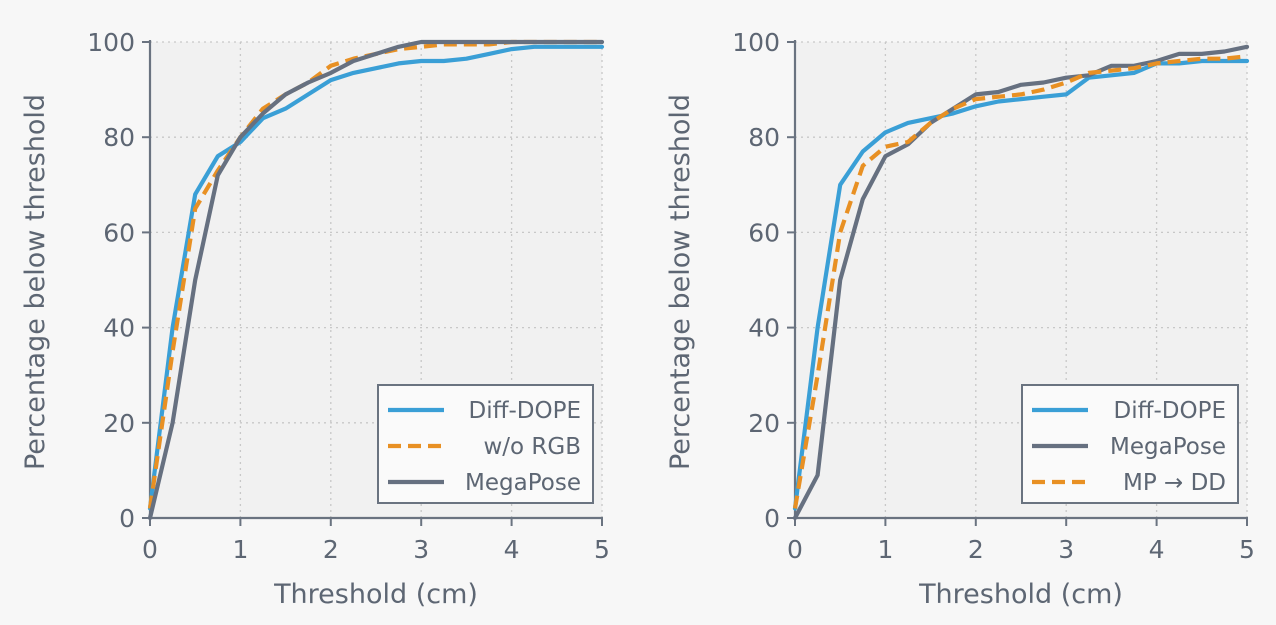 The width and height of the screenshot is (1276, 625). I want to click on legend-label-w-o-rgb: w/o RGB, so click(532, 447).